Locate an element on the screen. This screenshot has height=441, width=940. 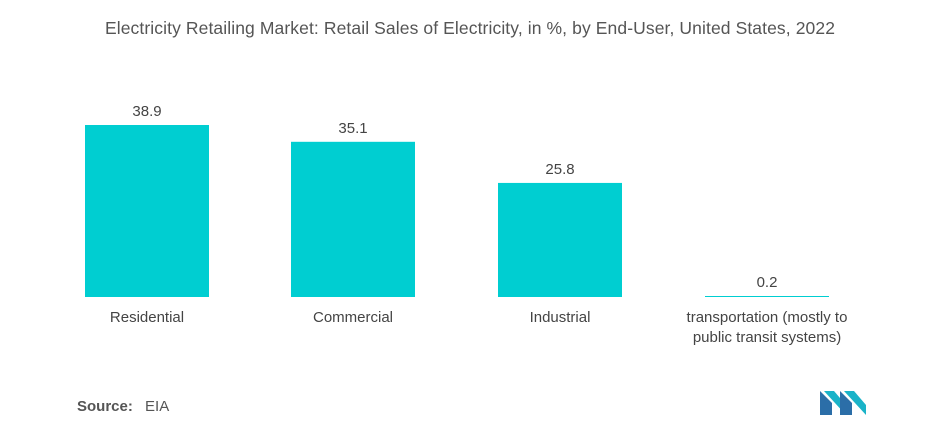
data-label-3: 0.2 is located at coordinates (767, 282).